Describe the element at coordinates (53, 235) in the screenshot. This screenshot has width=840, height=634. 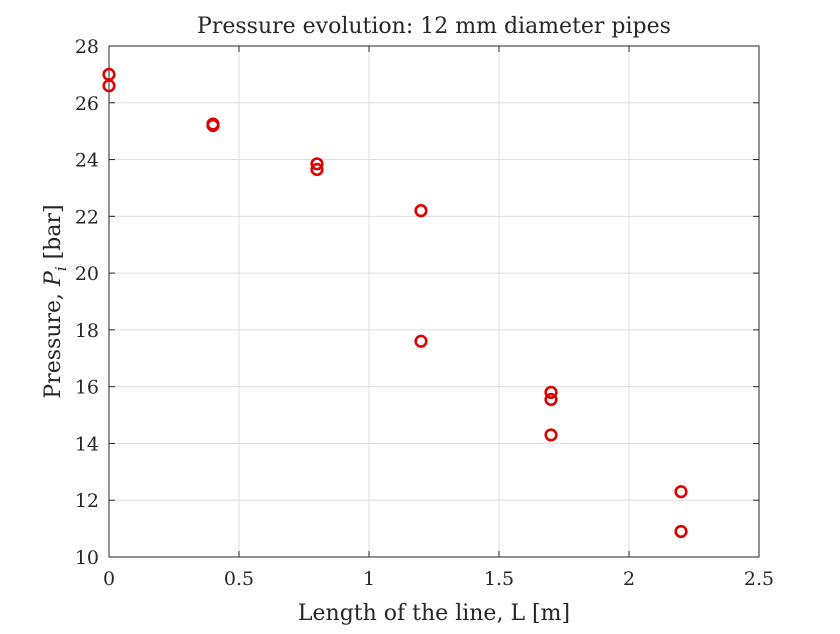
I see `y-axis-title-suffix: [bar]` at that location.